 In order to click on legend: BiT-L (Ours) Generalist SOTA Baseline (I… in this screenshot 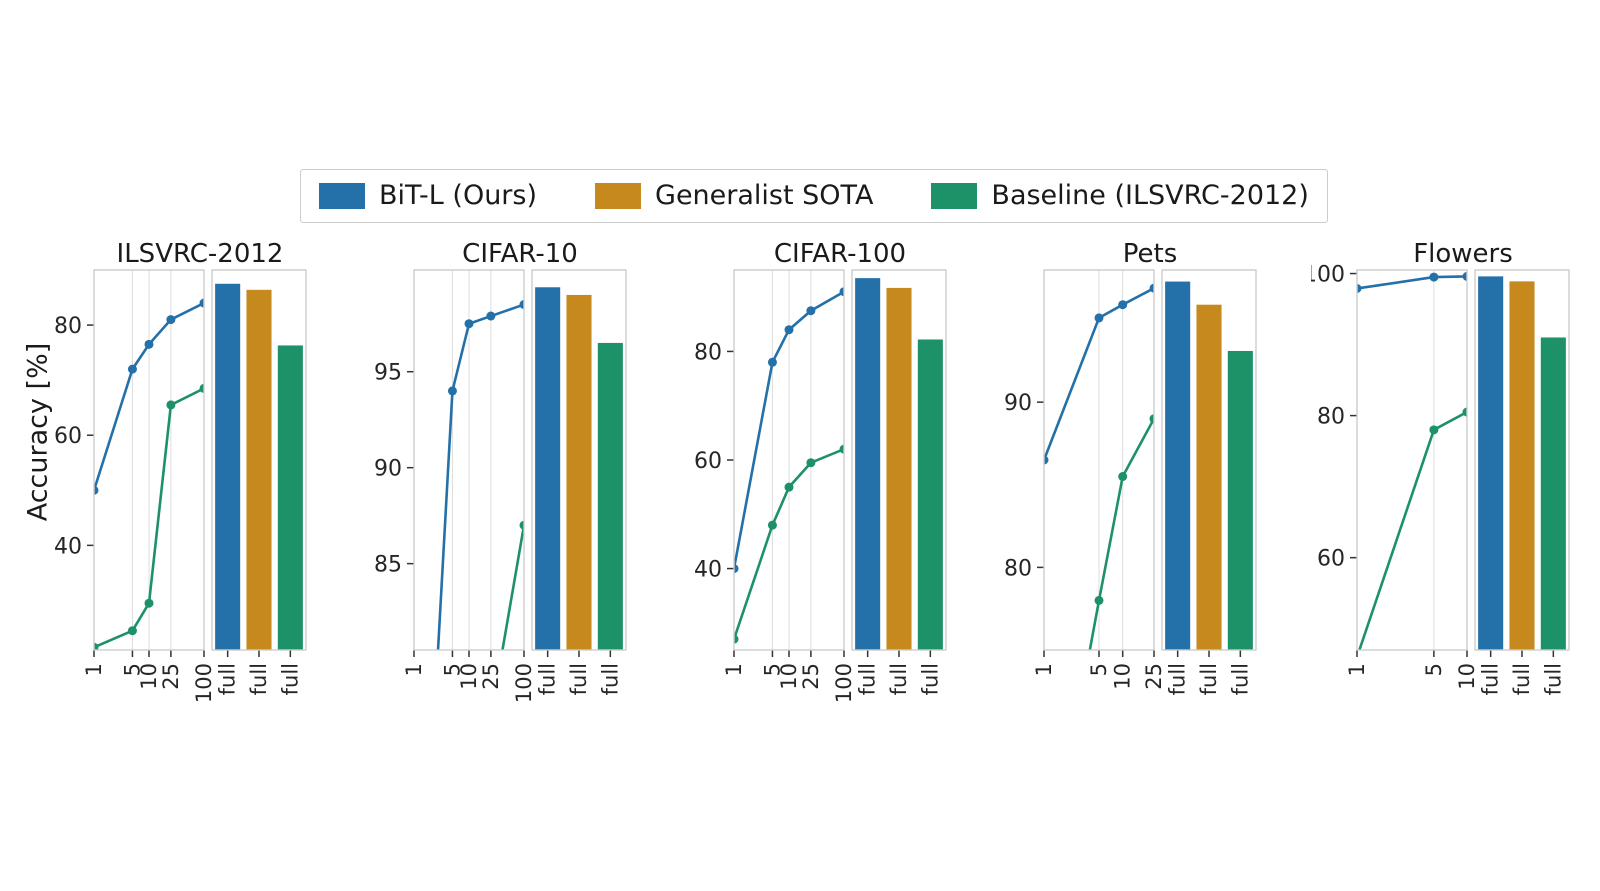, I will do `click(814, 196)`.